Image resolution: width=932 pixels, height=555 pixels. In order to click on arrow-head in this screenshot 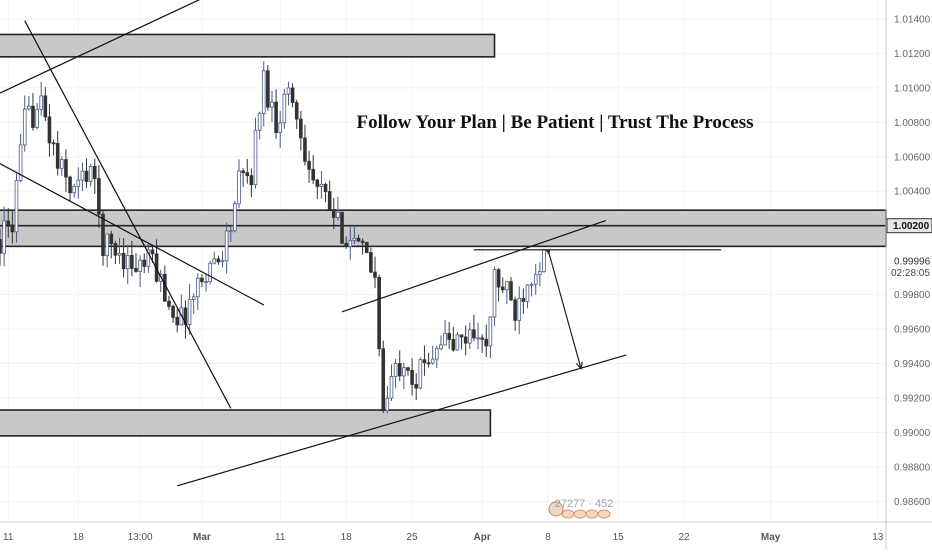, I will do `click(579, 366)`.